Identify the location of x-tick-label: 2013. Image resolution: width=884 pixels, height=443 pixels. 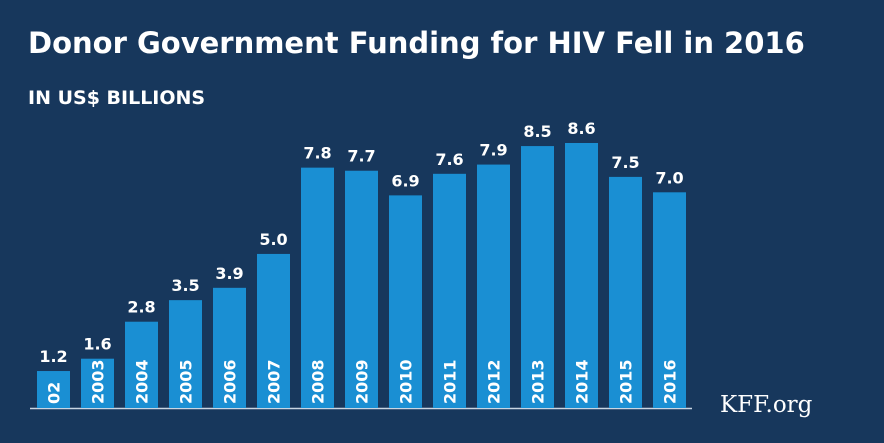
(538, 381).